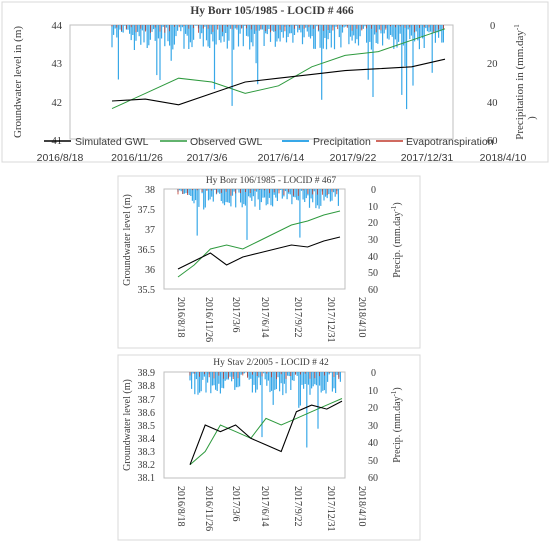 This screenshot has width=550, height=541. I want to click on panel-2-observed-gwl-line, so click(259, 244).